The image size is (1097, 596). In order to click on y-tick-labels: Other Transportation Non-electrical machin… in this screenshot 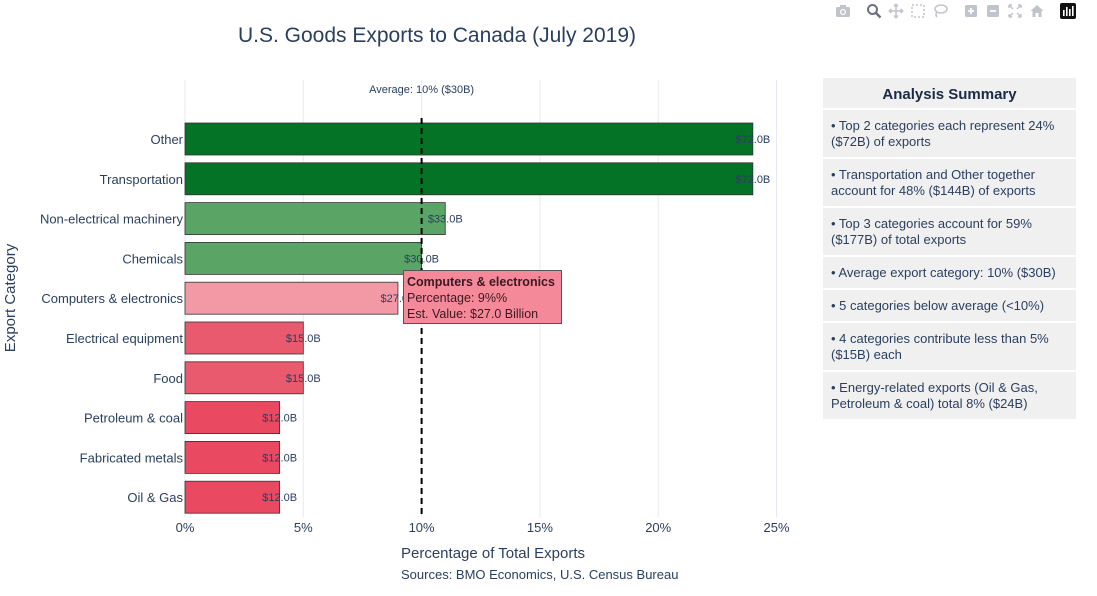, I will do `click(112, 318)`.